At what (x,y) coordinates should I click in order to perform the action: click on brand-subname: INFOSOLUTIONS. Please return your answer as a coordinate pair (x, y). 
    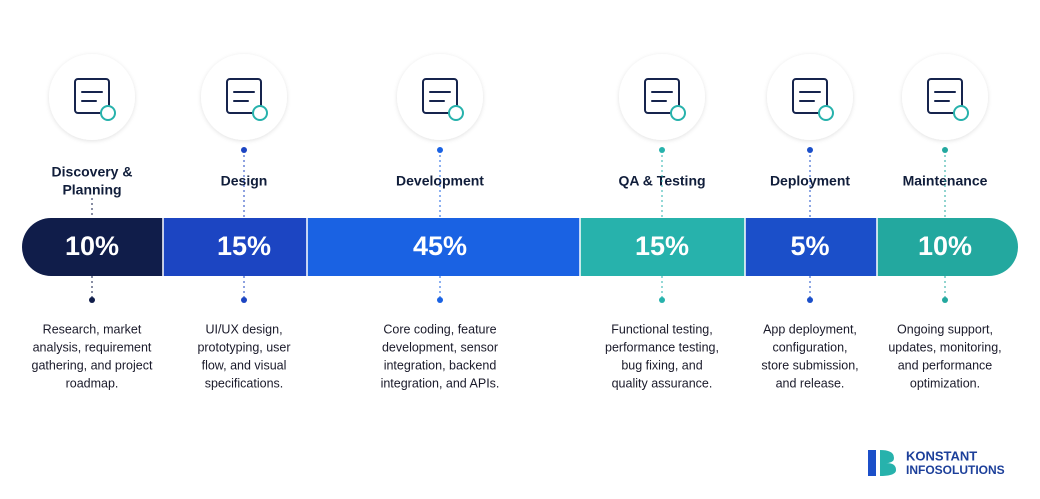
    Looking at the image, I should click on (955, 470).